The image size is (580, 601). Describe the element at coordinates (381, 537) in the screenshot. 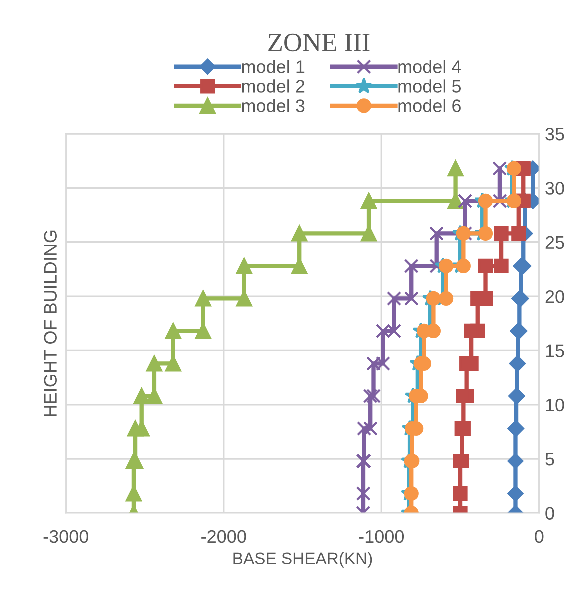

I see `x-tick-label: -1000` at that location.